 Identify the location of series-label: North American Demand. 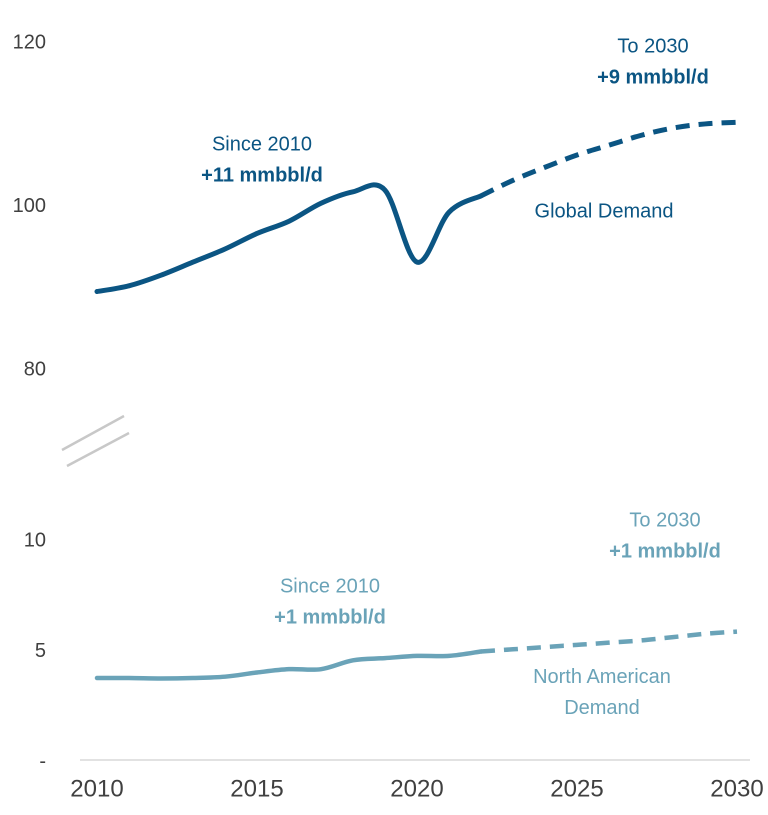
(602, 692).